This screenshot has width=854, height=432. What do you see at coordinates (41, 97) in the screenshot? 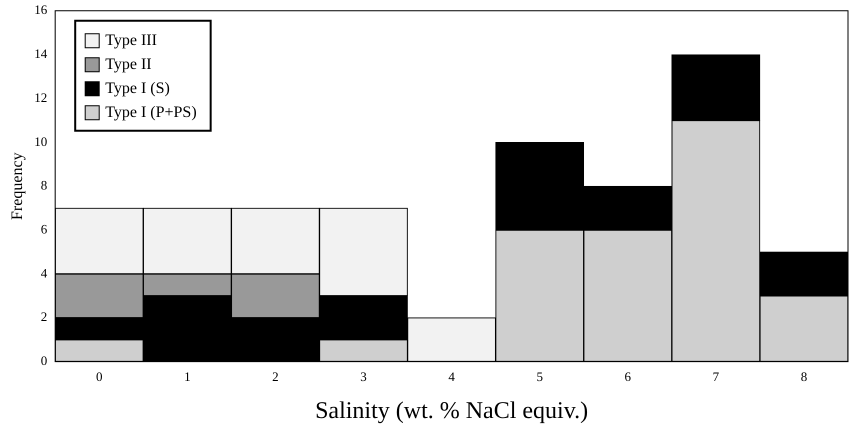
I see `y-tick-label: 12` at bounding box center [41, 97].